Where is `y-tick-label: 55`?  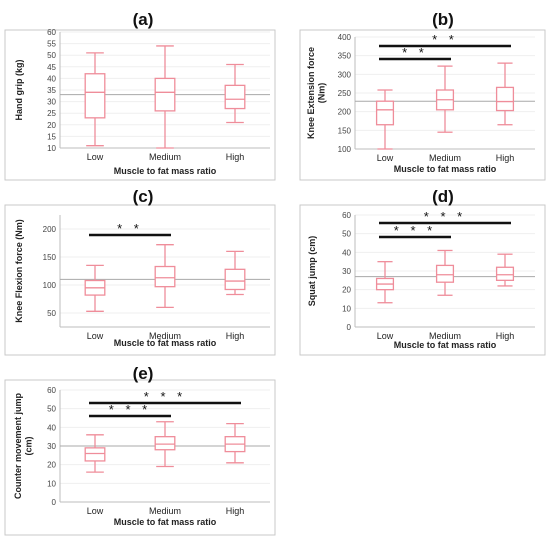
y-tick-label: 55 is located at coordinates (51, 44).